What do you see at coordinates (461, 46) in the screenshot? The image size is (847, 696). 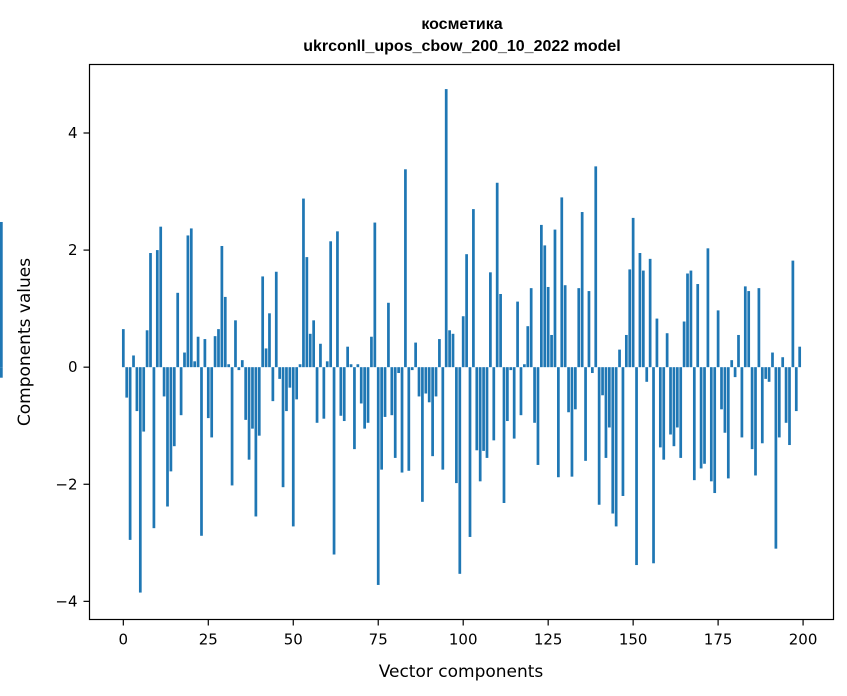 I see `chart-subtitle: ukrconll_upos_cbow_200_10_2022 model` at bounding box center [461, 46].